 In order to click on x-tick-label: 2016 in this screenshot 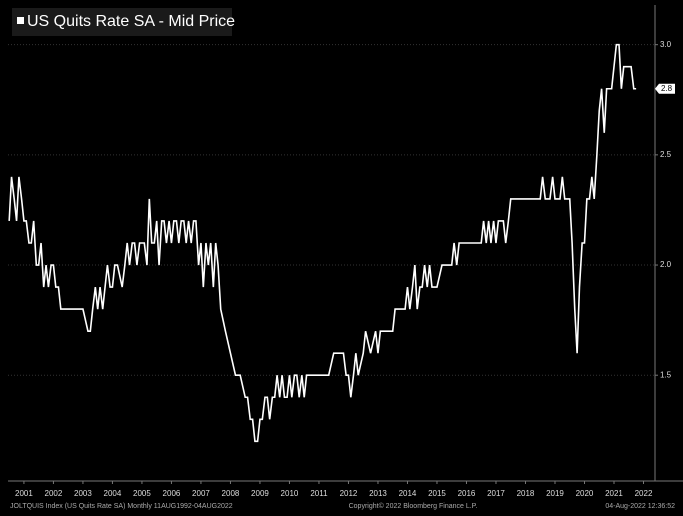, I will do `click(467, 493)`.